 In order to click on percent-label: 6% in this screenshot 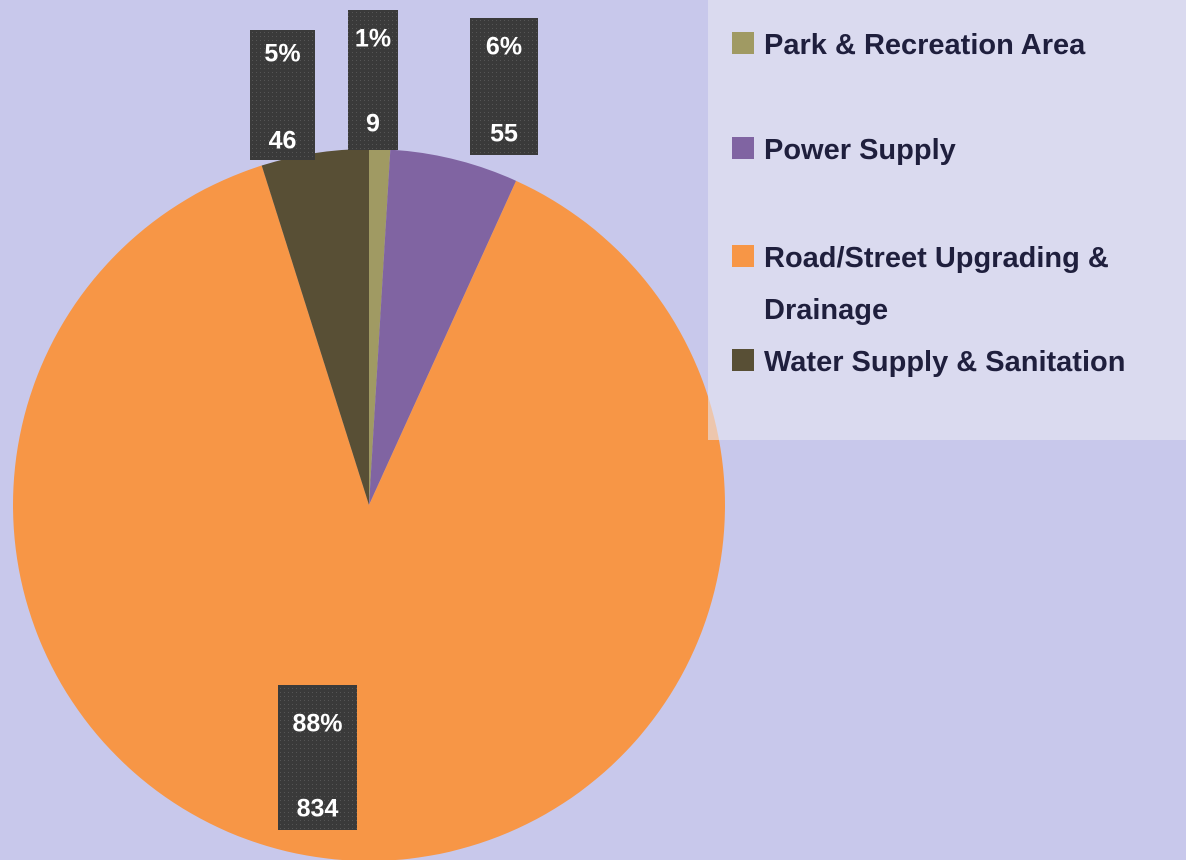, I will do `click(504, 47)`.